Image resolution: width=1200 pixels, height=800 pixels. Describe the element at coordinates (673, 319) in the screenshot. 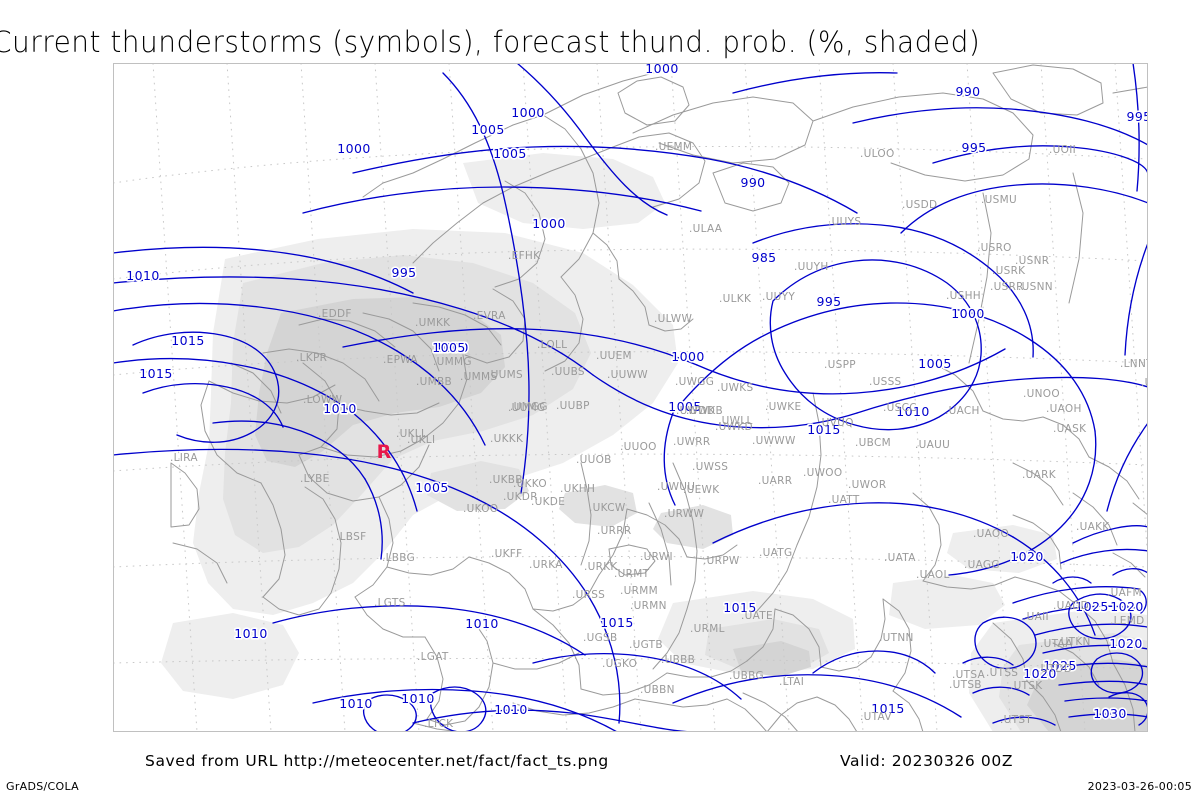

I see `station-label: .ULWW` at that location.